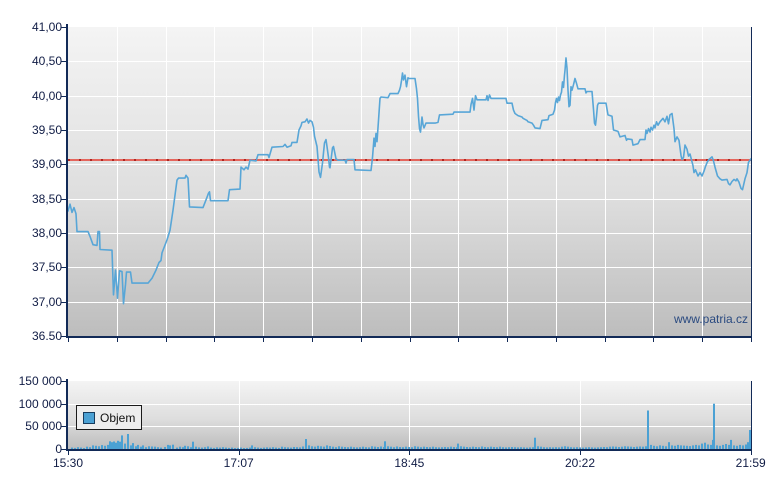 The image size is (780, 490). What do you see at coordinates (46, 336) in the screenshot?
I see `price-y-axis-label: 36.50` at bounding box center [46, 336].